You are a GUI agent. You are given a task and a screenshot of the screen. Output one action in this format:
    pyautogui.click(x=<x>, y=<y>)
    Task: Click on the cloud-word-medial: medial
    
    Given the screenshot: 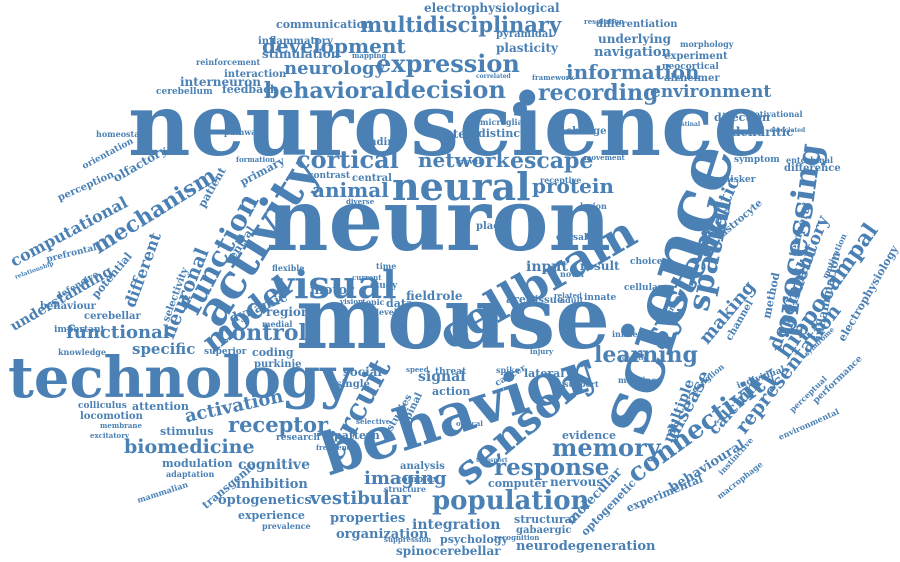 What is the action you would take?
    pyautogui.click(x=277, y=324)
    